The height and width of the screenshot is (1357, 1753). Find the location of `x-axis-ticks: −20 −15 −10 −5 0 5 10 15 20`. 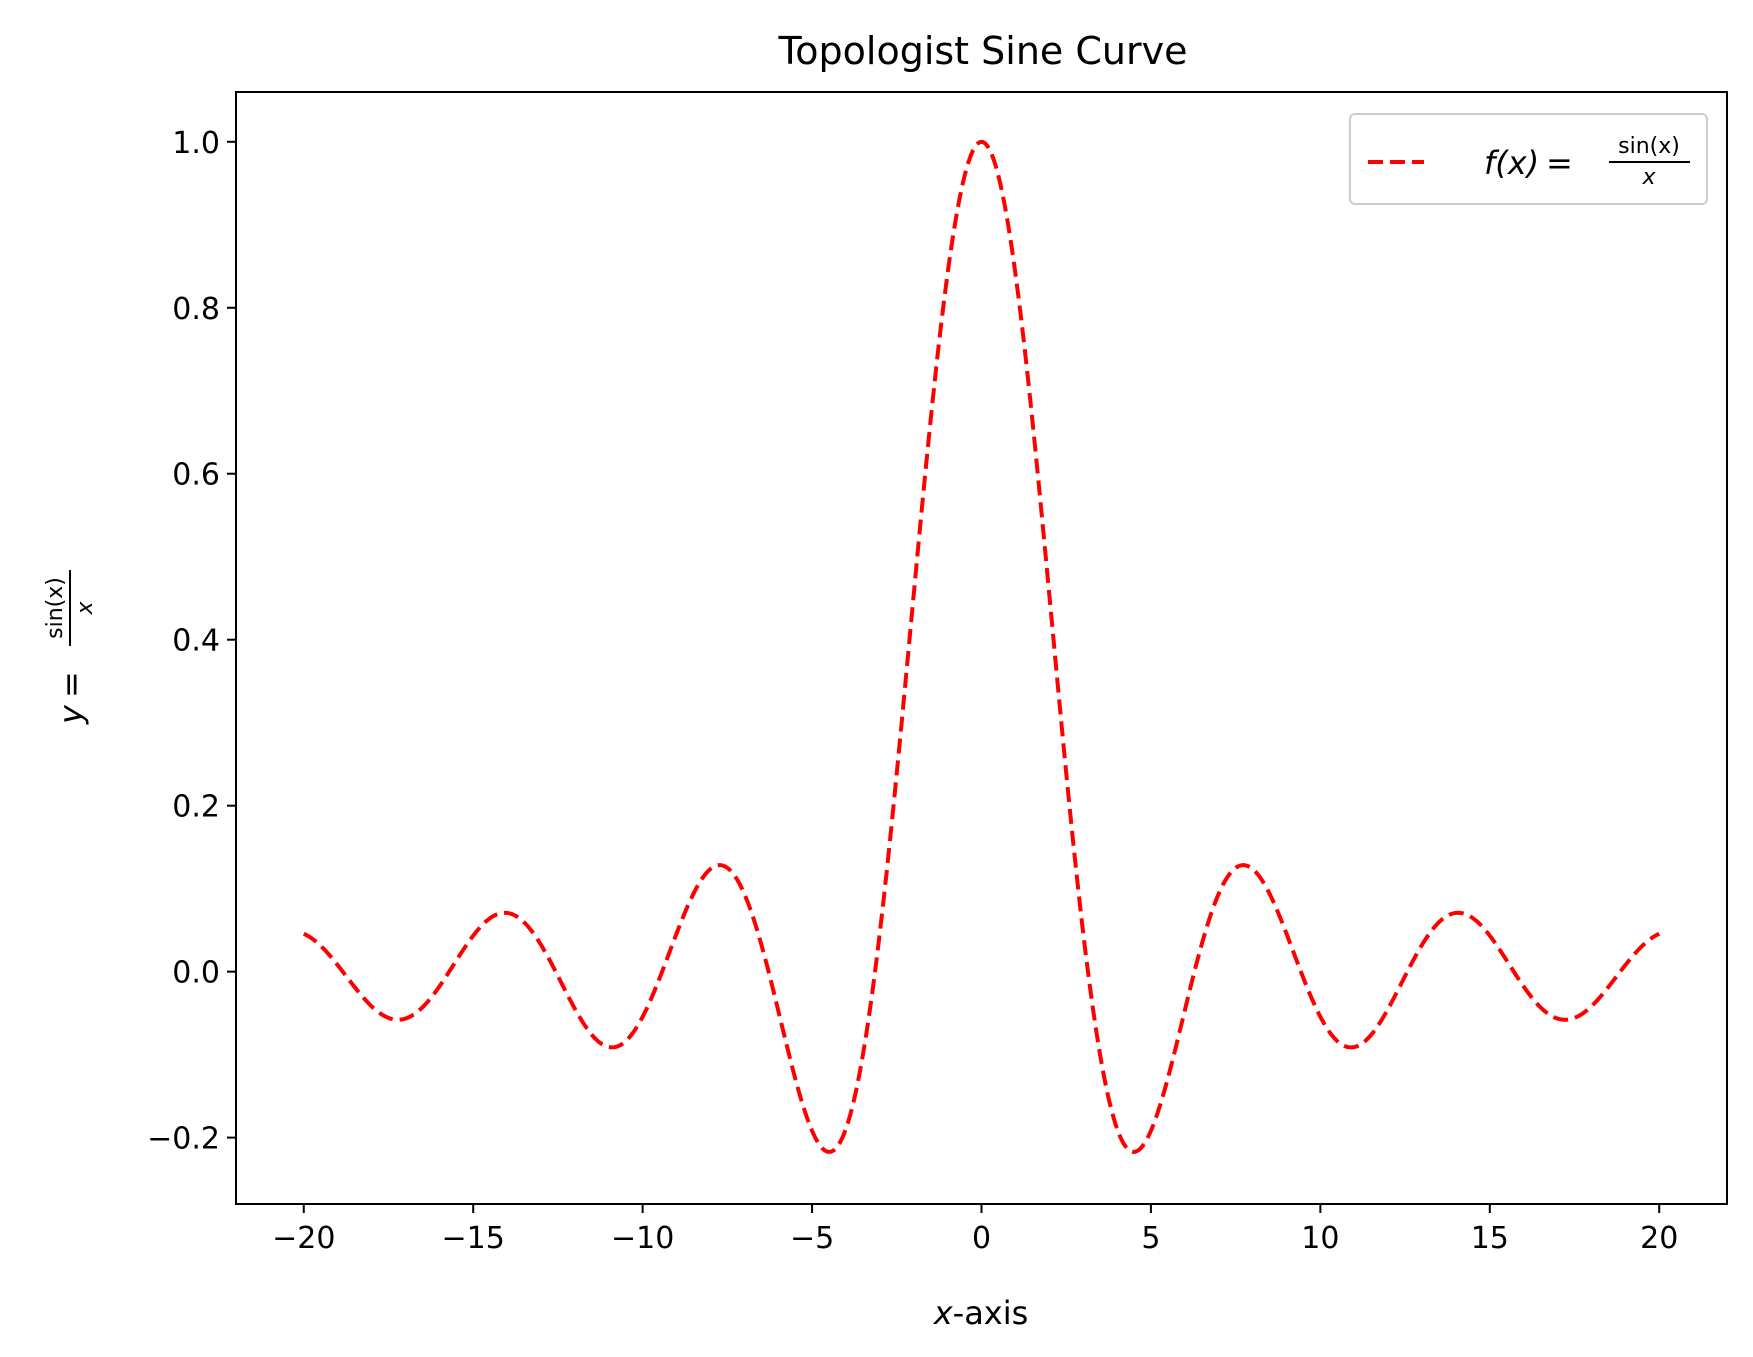

x-axis-ticks: −20 −15 −10 −5 0 5 10 15 20 is located at coordinates (975, 1230).